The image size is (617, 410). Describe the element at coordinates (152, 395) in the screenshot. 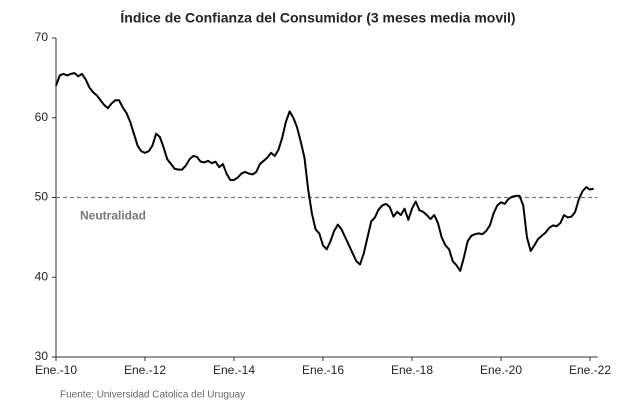

I see `source: Fuente: Universidad Catolica del Uruguay` at that location.